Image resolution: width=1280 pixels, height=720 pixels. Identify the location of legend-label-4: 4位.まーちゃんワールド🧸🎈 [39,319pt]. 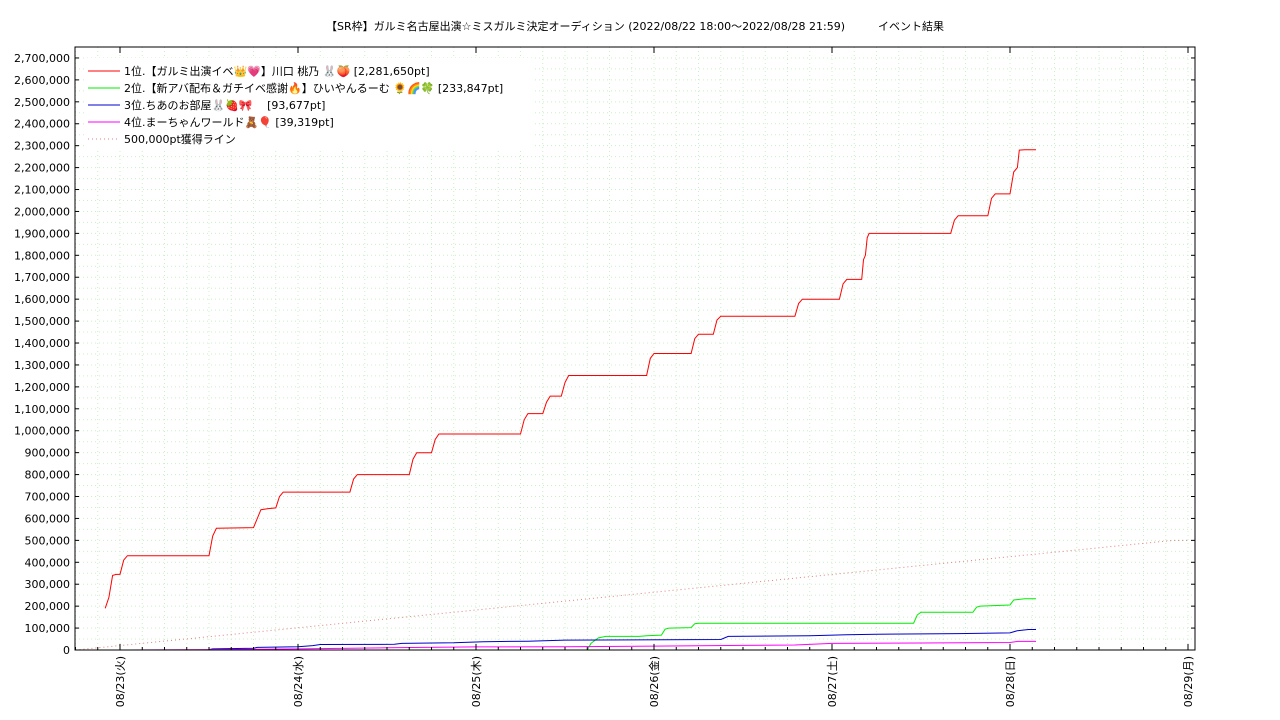
(229, 122).